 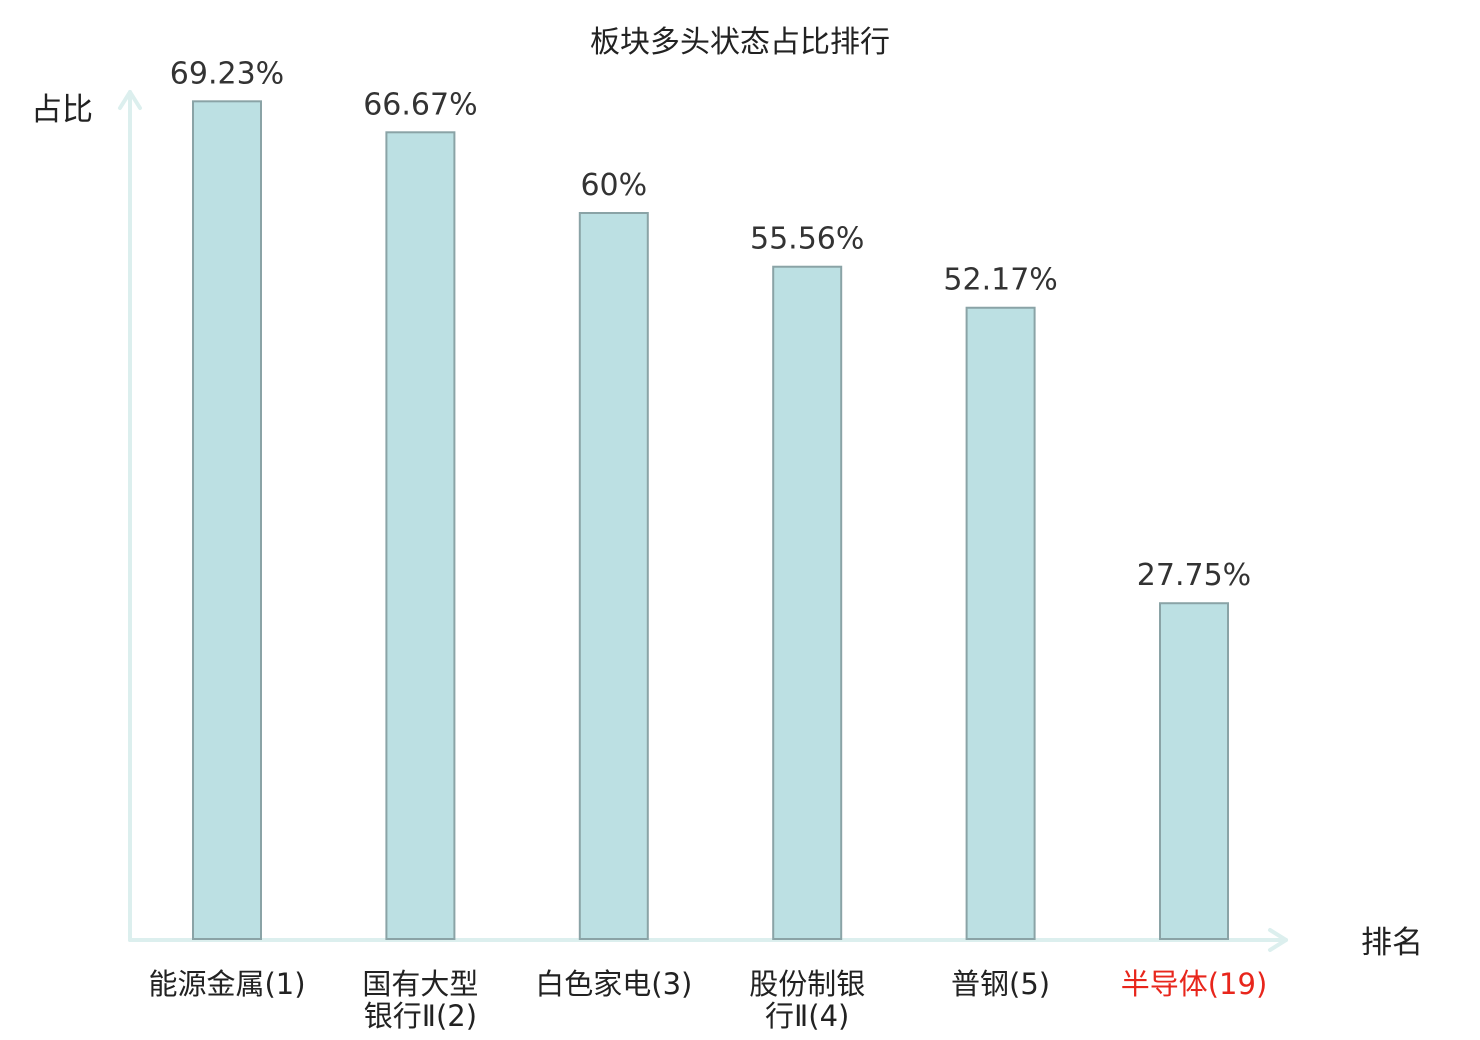 I want to click on category-label-1-line-1: 能源金属(1), so click(x=226, y=984).